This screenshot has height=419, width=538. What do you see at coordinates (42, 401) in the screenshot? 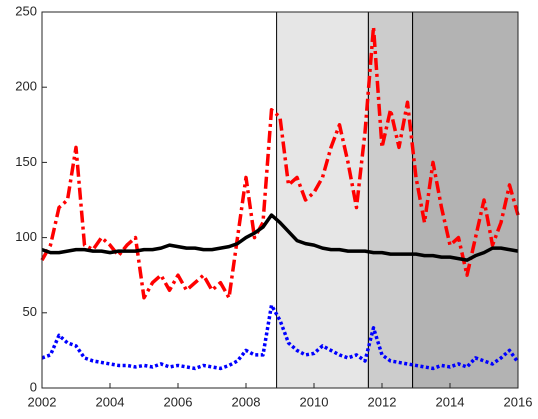
I see `x-tick-label: 2002` at bounding box center [42, 401].